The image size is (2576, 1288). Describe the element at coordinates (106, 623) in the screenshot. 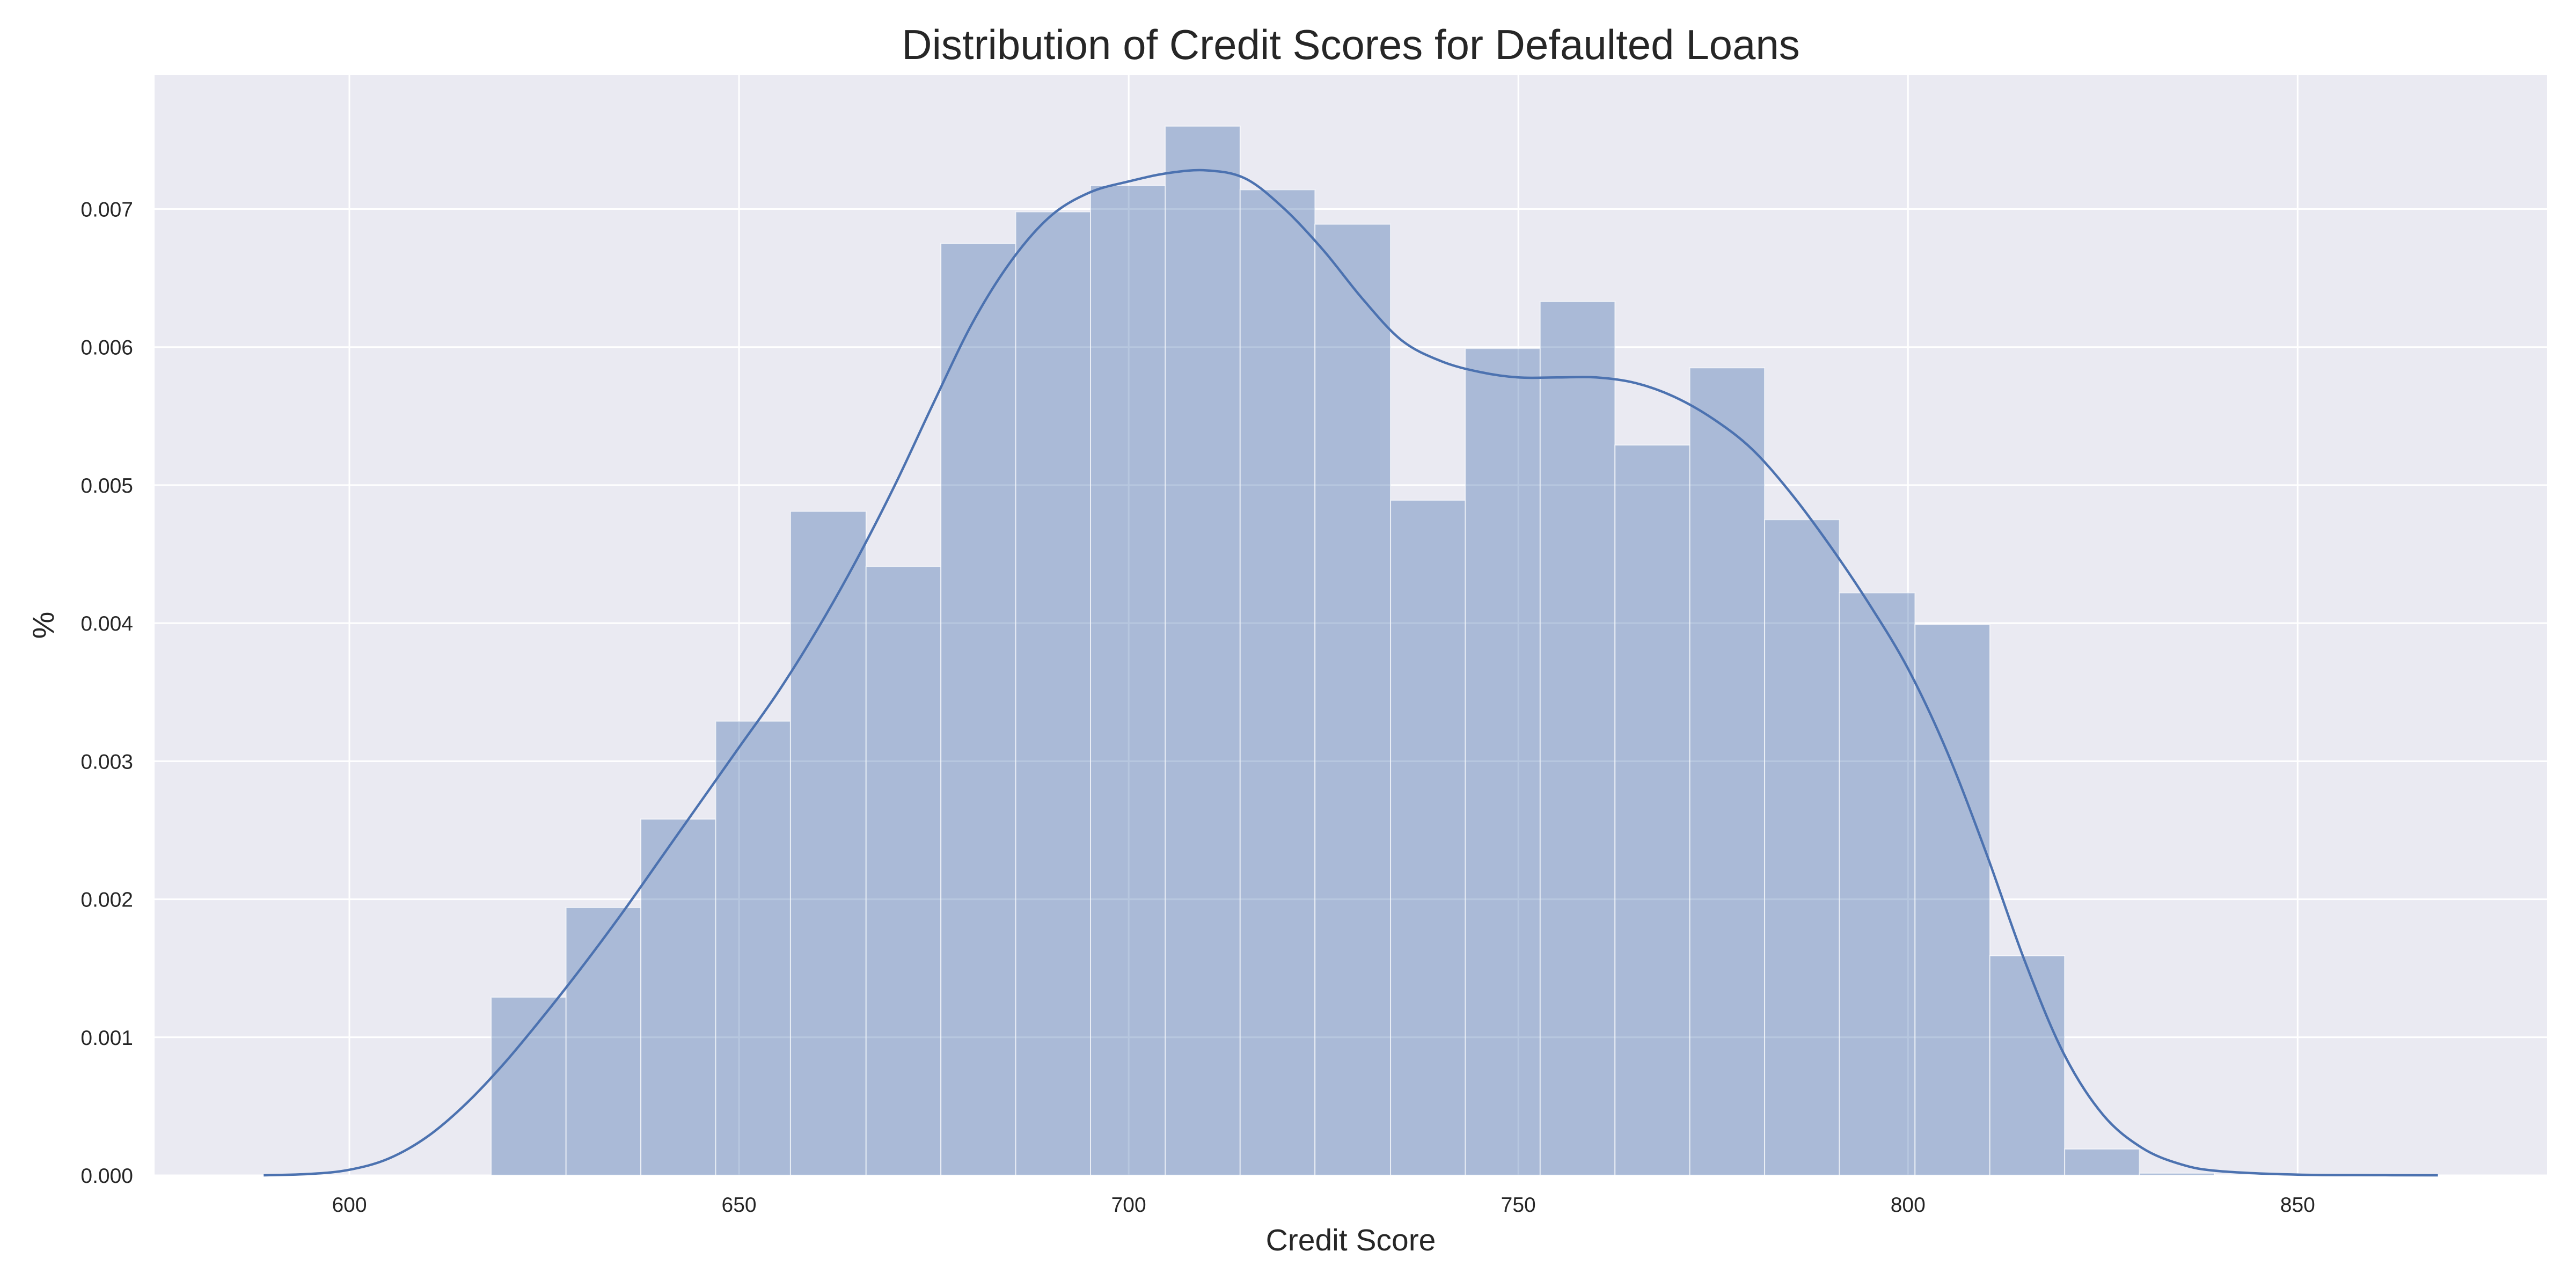

I see `y-tick-label: 0.004` at that location.